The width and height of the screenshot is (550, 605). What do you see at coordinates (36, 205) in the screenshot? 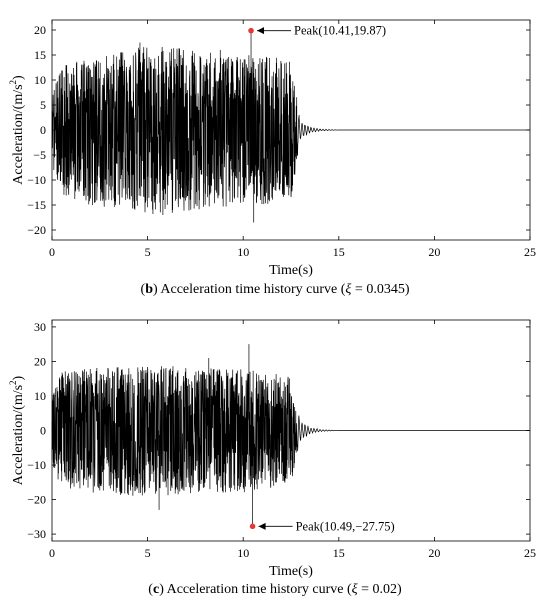
I see `y-tick-label: −15` at bounding box center [36, 205].